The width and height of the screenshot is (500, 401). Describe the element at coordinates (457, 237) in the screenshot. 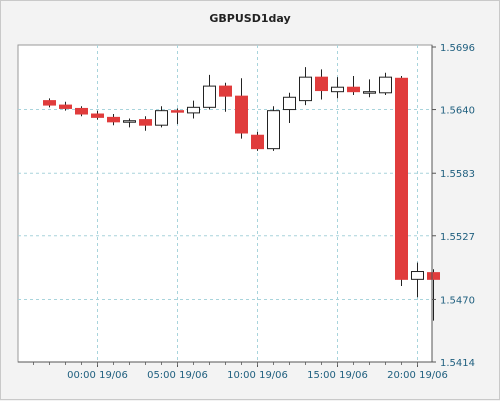

I see `y-tick-label: 1.5527` at that location.